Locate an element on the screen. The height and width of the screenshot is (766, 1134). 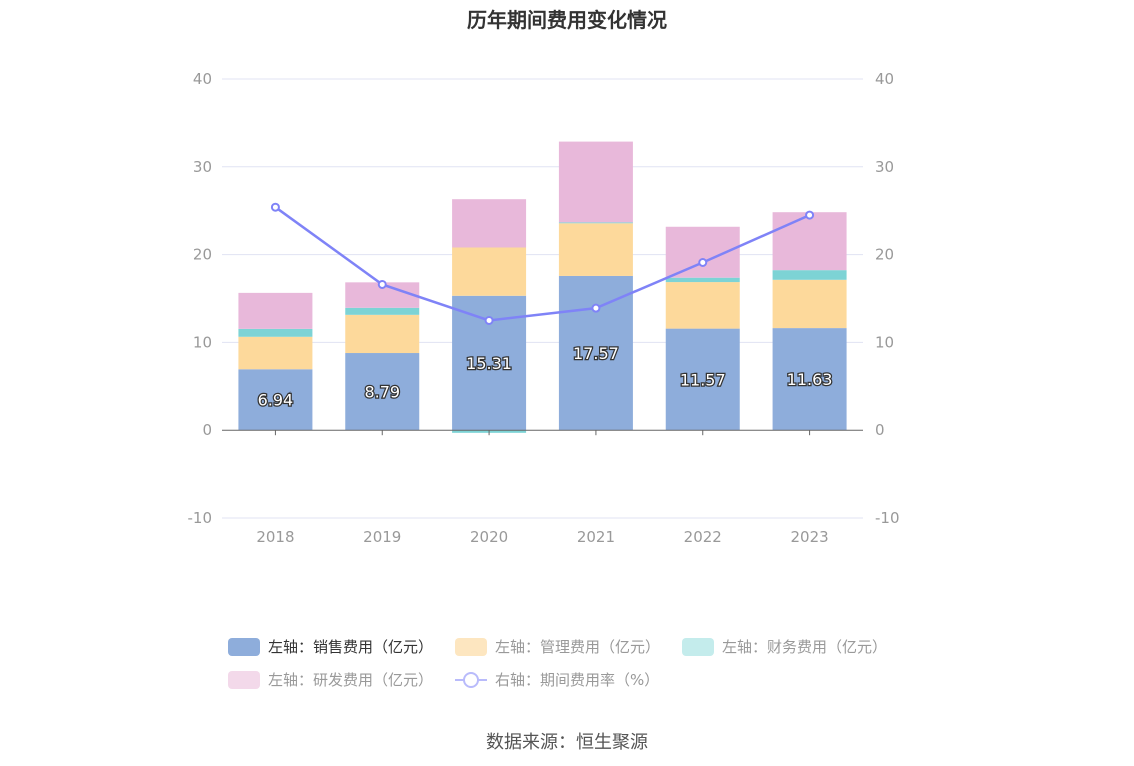
legend-swatch-expense-ratio is located at coordinates (471, 680).